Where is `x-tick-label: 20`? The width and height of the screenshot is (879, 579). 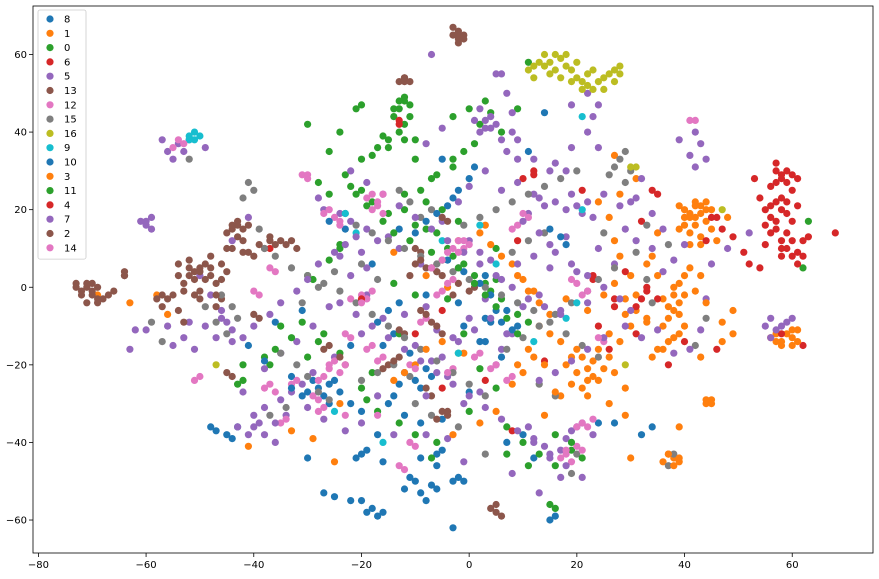 x-tick-label: 20 is located at coordinates (576, 565).